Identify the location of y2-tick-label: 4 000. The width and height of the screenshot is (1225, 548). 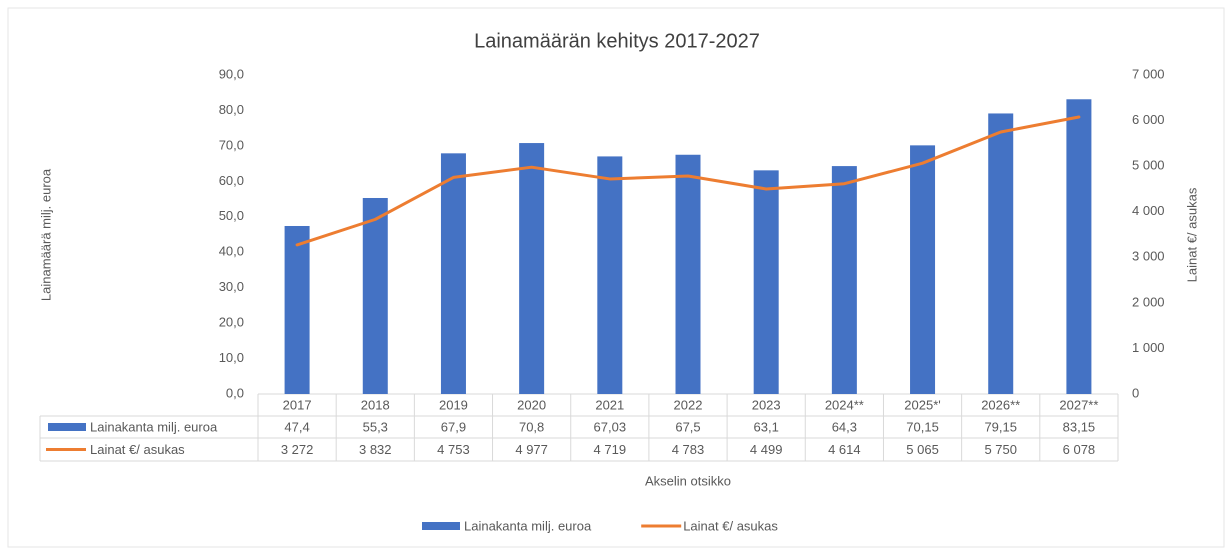
(1148, 210).